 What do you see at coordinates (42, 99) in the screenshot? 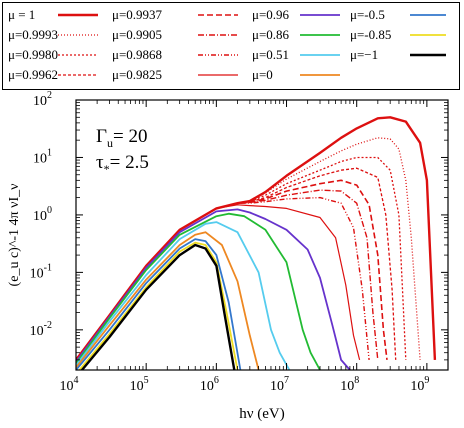
I see `y-tick-label: 10²` at bounding box center [42, 99].